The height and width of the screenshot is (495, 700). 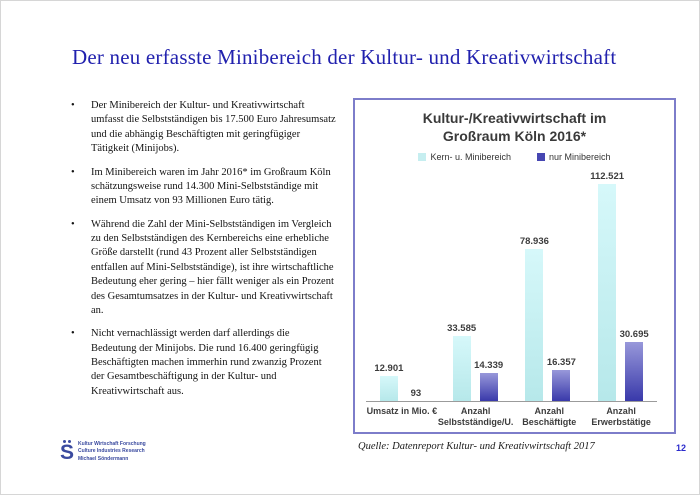 What do you see at coordinates (514, 118) in the screenshot?
I see `chart-title-line-1: Kultur-/Kreativwirtschaft im` at bounding box center [514, 118].